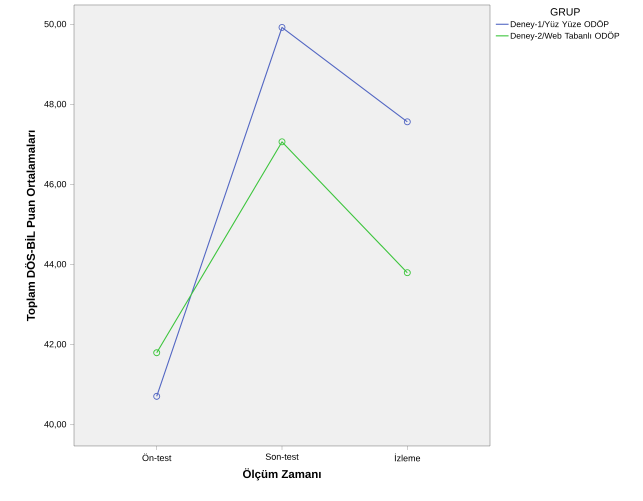  What do you see at coordinates (55, 104) in the screenshot?
I see `y-tick-label: 48,00` at bounding box center [55, 104].